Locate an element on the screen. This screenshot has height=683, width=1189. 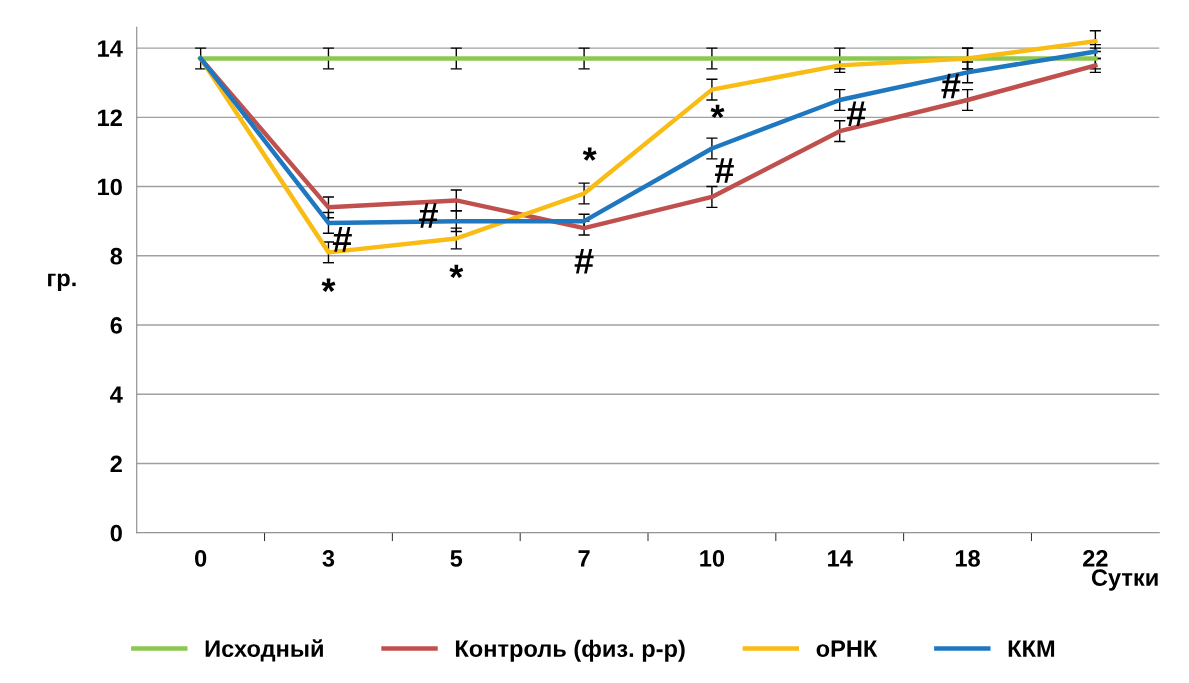
legend-label: Контроль (физ. р-р) is located at coordinates (570, 650).